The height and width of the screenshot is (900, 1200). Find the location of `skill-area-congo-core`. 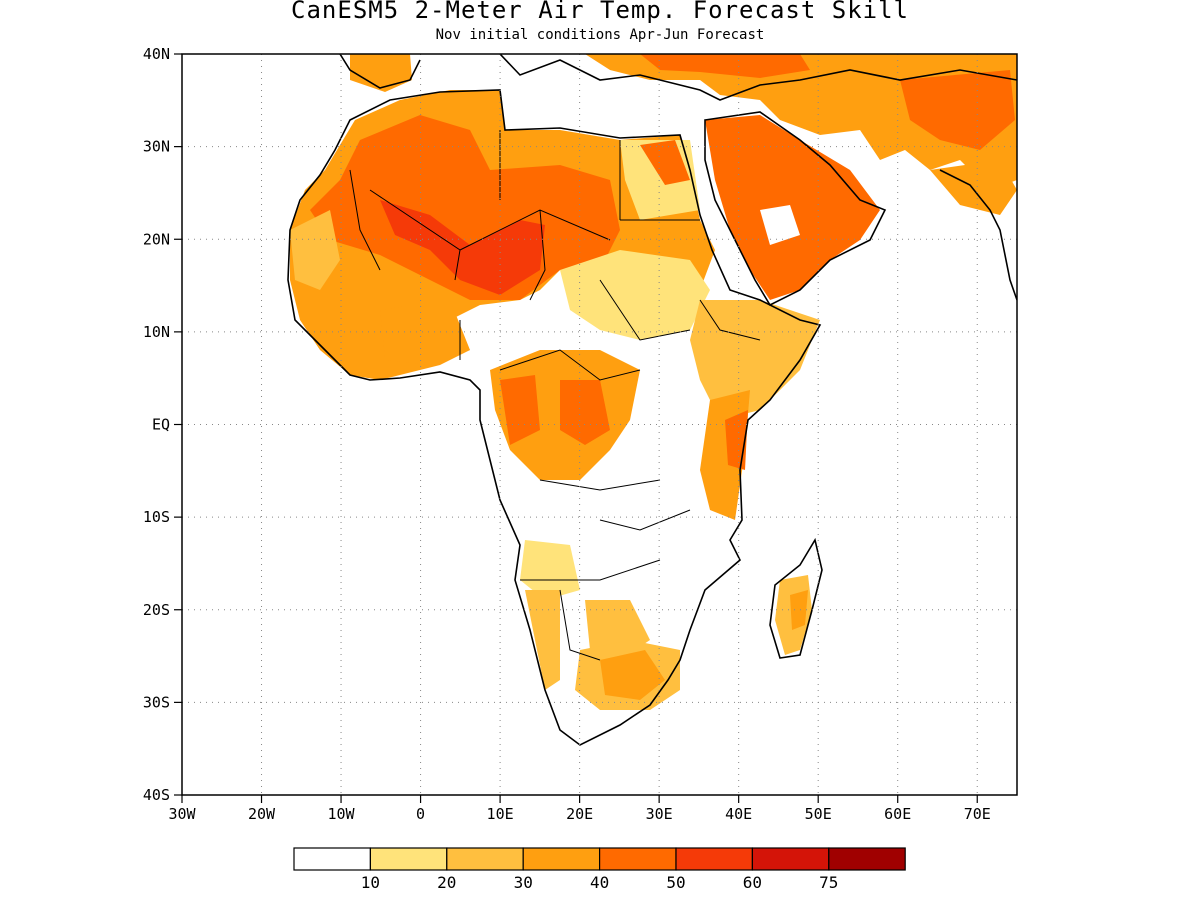

skill-area-congo-core is located at coordinates (585, 412).